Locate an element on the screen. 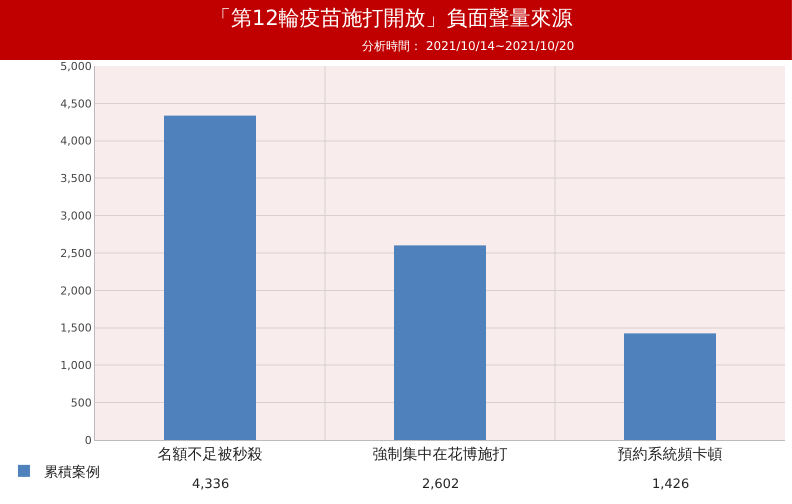 Image resolution: width=792 pixels, height=504 pixels. data-label: 1,426 is located at coordinates (671, 484).